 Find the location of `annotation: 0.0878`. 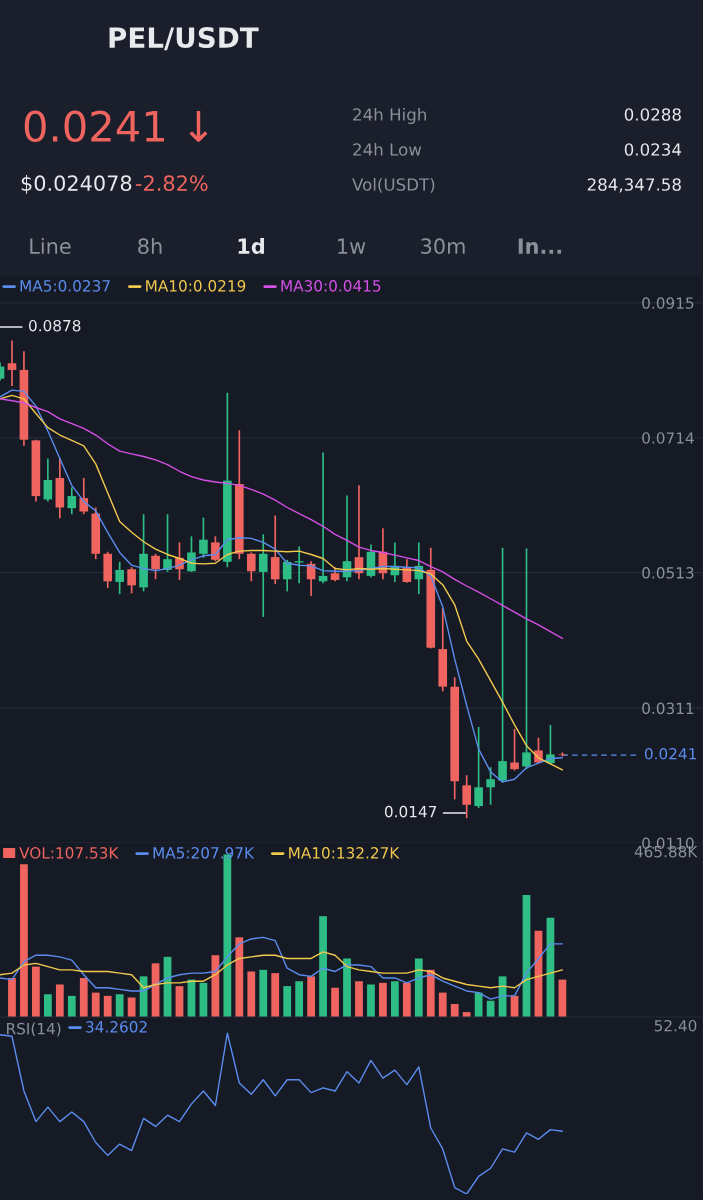

annotation: 0.0878 is located at coordinates (55, 325).